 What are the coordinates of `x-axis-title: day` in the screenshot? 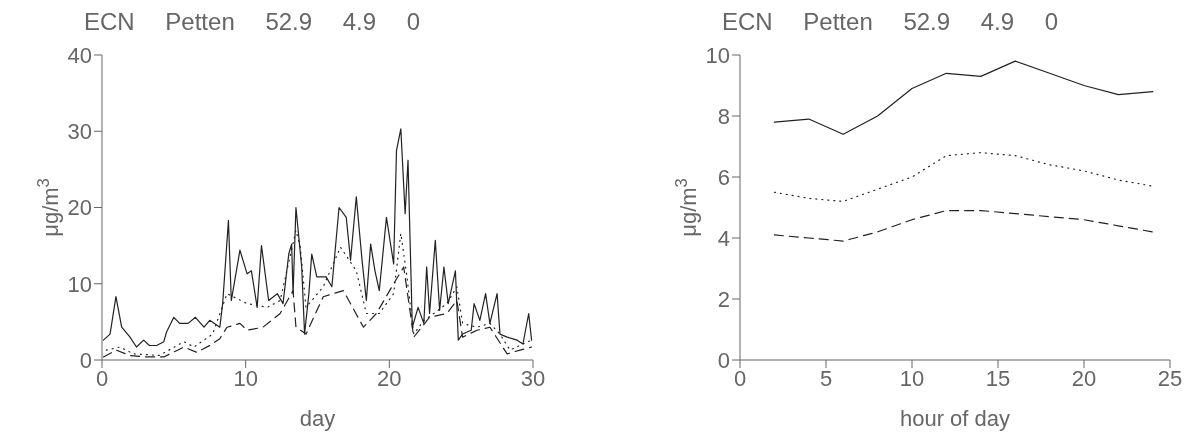 It's located at (317, 418).